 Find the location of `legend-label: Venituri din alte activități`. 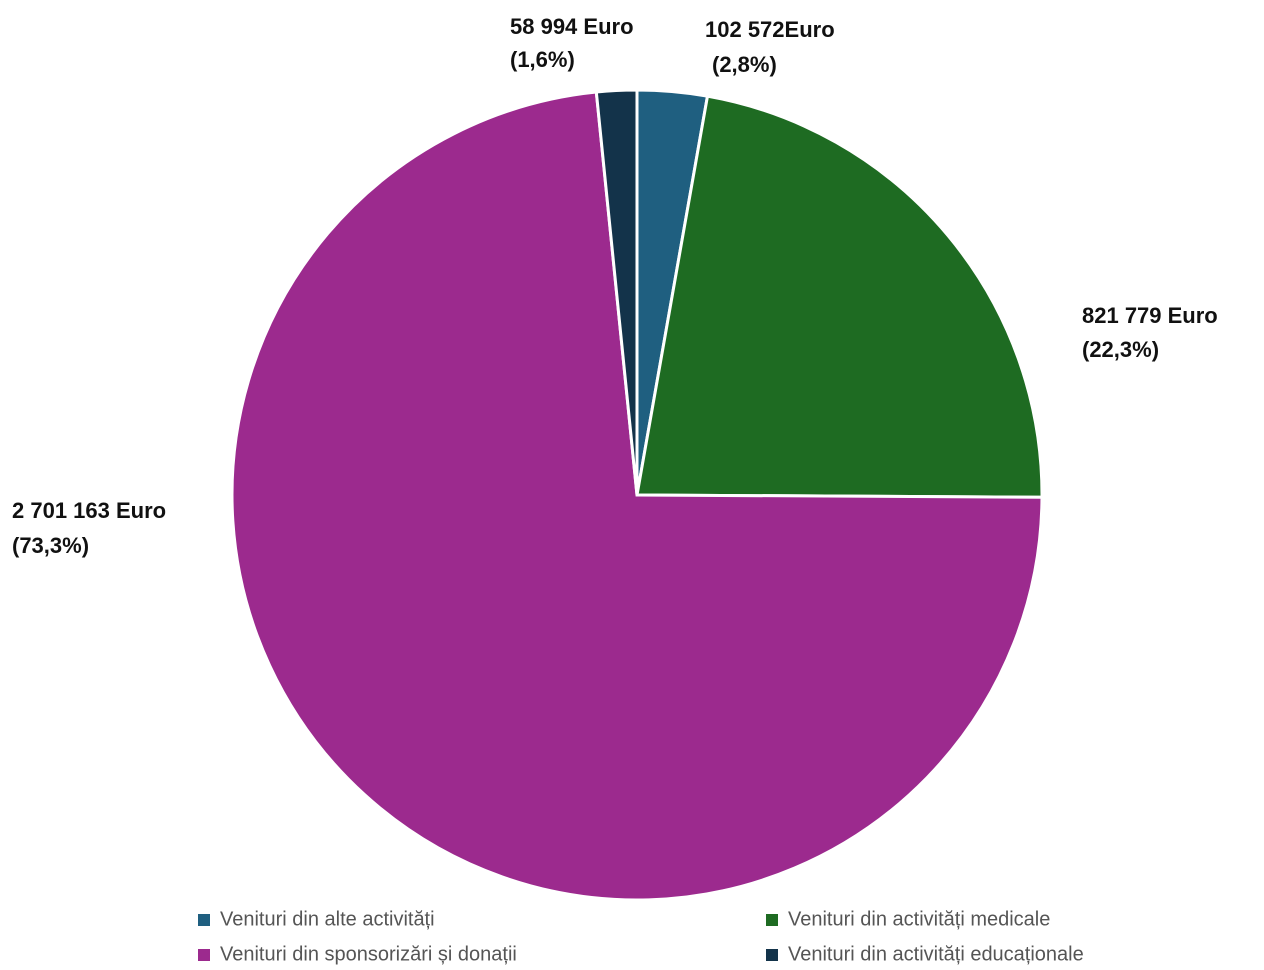

legend-label: Venituri din alte activități is located at coordinates (327, 919).